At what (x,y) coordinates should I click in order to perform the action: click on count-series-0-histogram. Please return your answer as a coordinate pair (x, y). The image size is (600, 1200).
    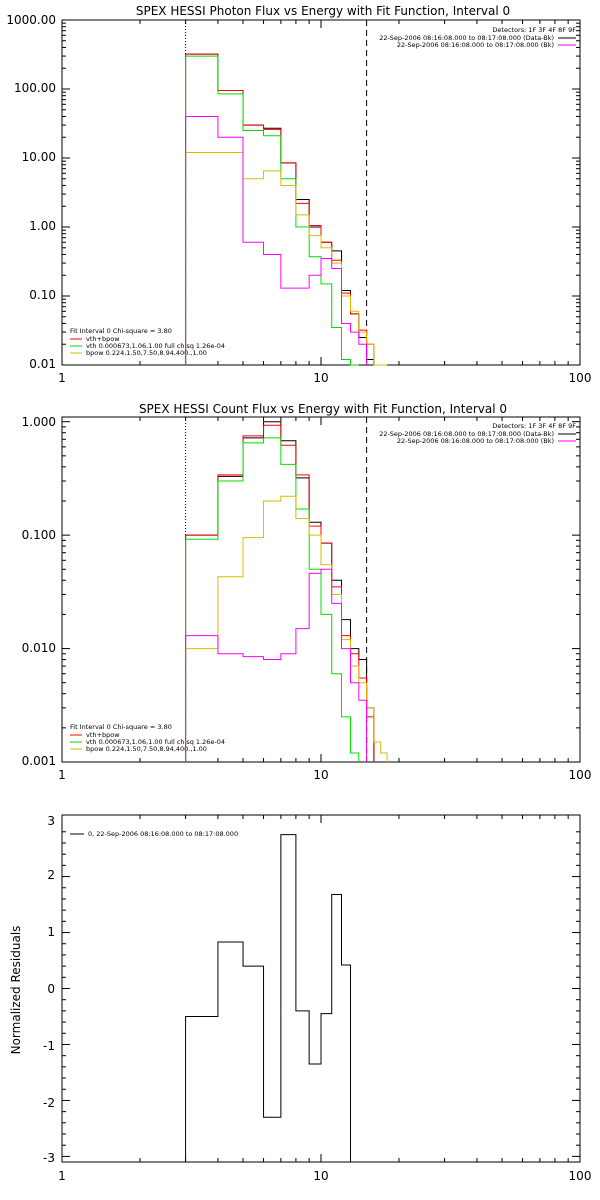
    Looking at the image, I should click on (280, 591).